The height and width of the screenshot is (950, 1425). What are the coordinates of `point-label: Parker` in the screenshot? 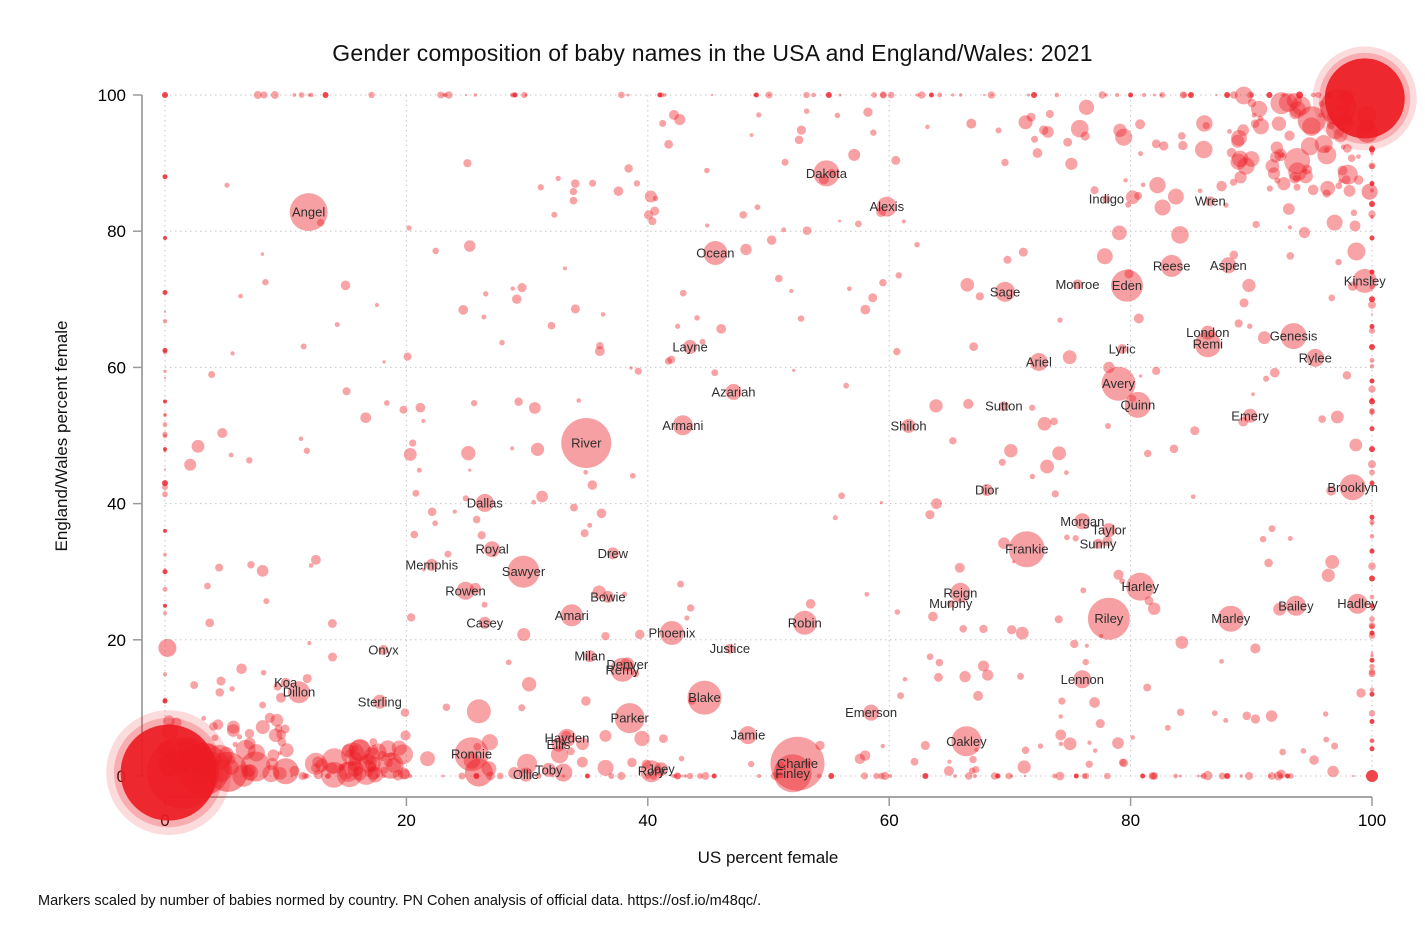 It's located at (630, 718).